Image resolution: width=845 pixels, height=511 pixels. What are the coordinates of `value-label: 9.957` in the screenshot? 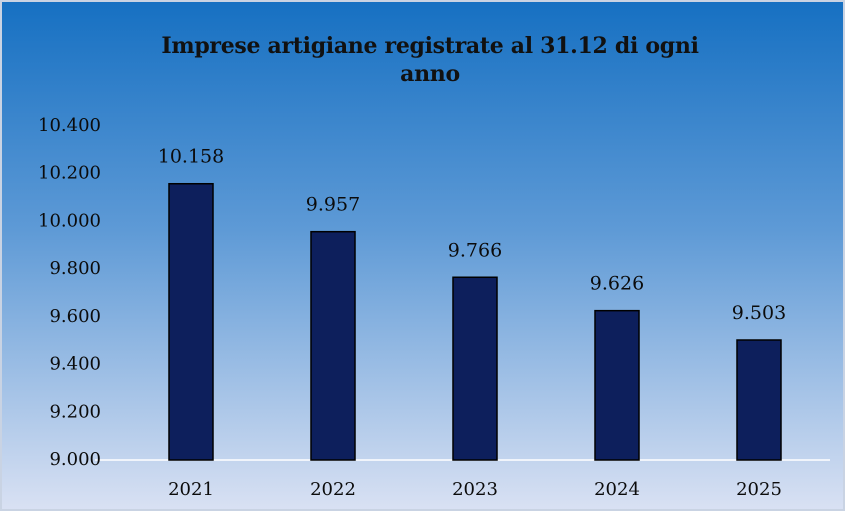 It's located at (333, 205).